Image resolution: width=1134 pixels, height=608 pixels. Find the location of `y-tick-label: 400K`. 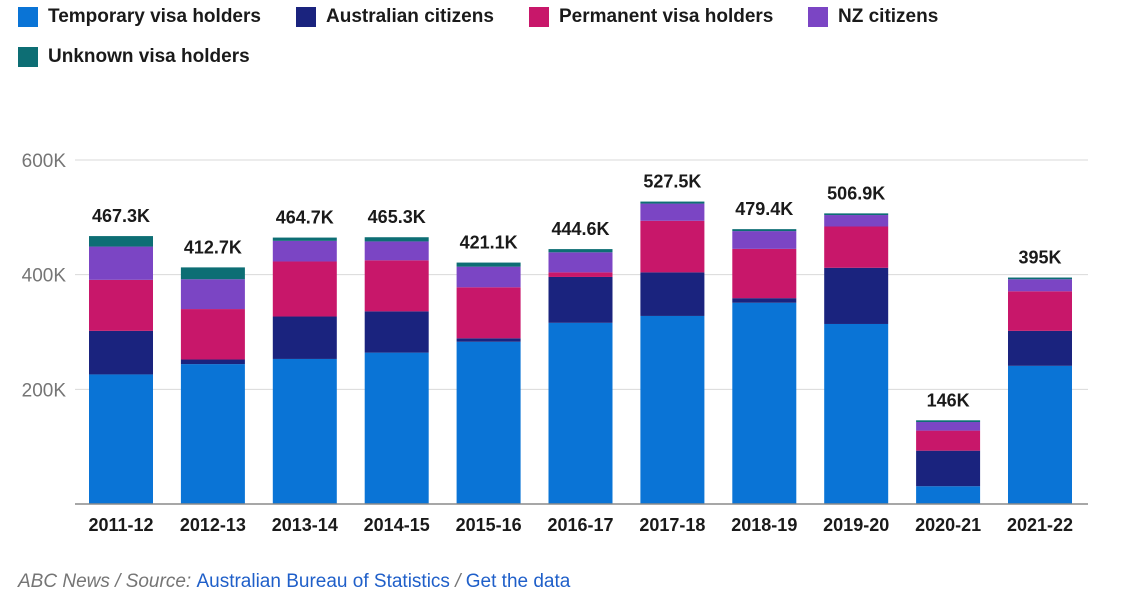

y-tick-label: 400K is located at coordinates (44, 276).